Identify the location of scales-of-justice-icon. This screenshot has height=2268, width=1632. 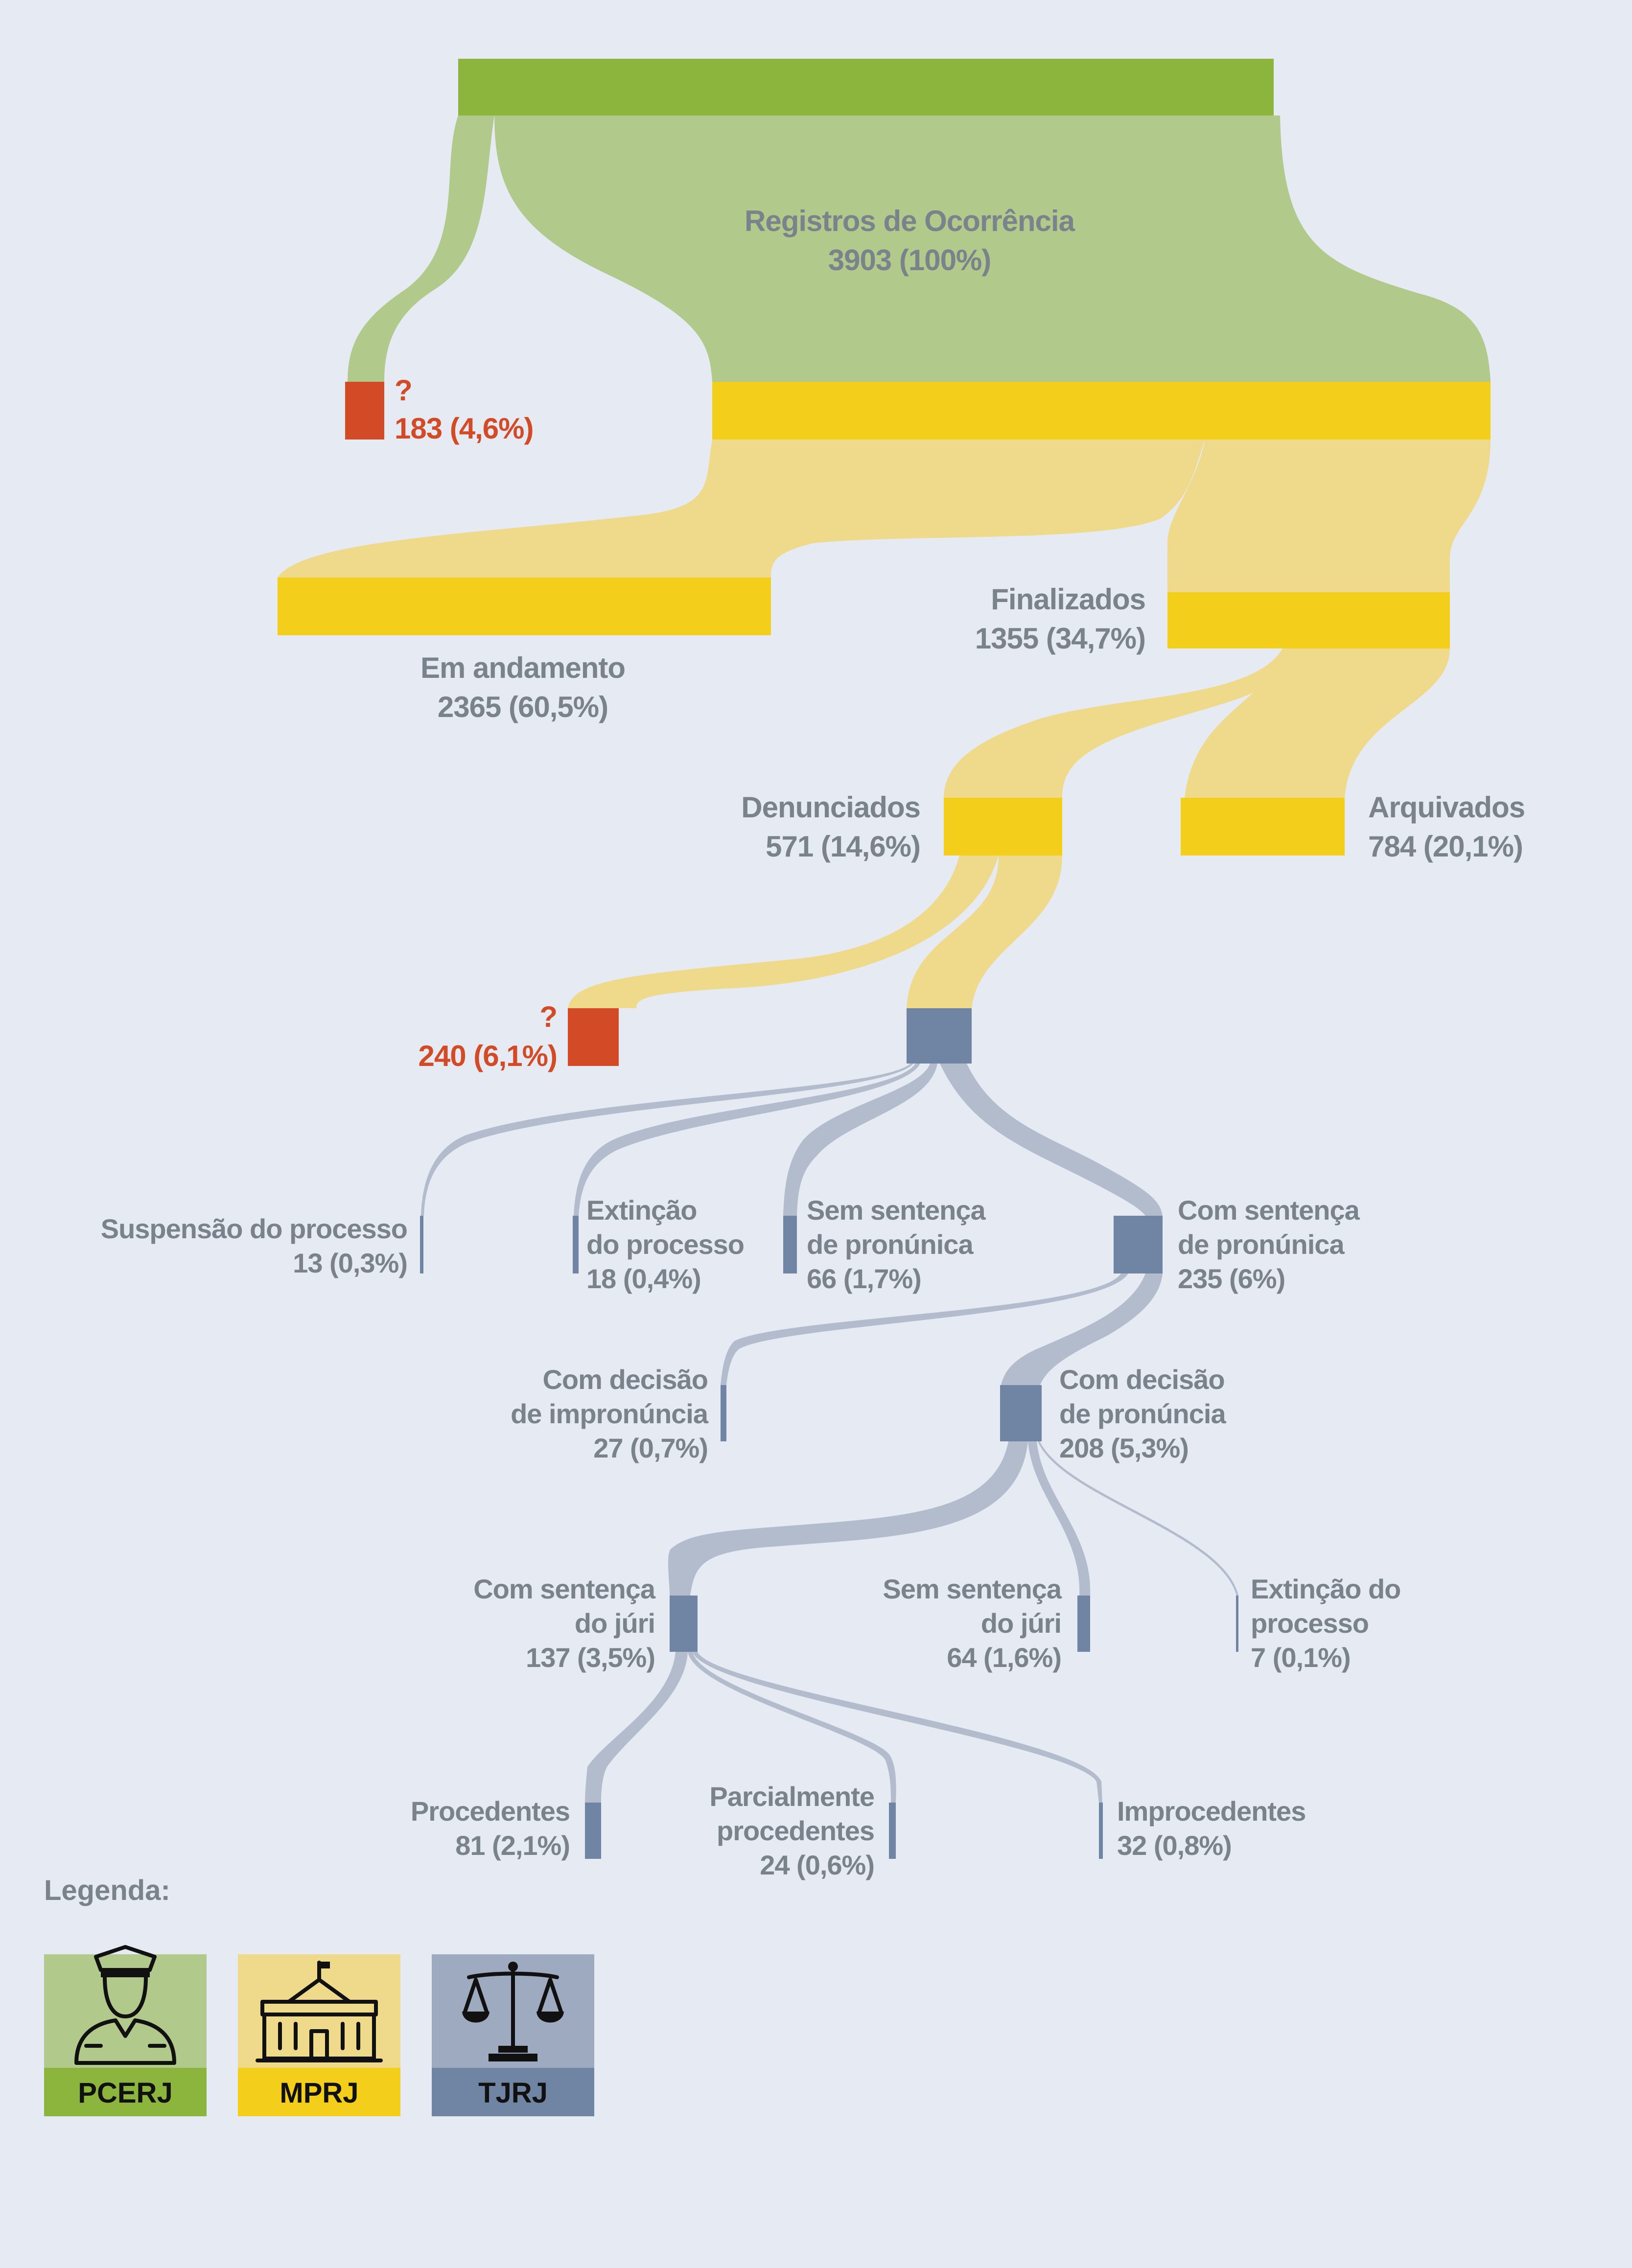
(513, 2011).